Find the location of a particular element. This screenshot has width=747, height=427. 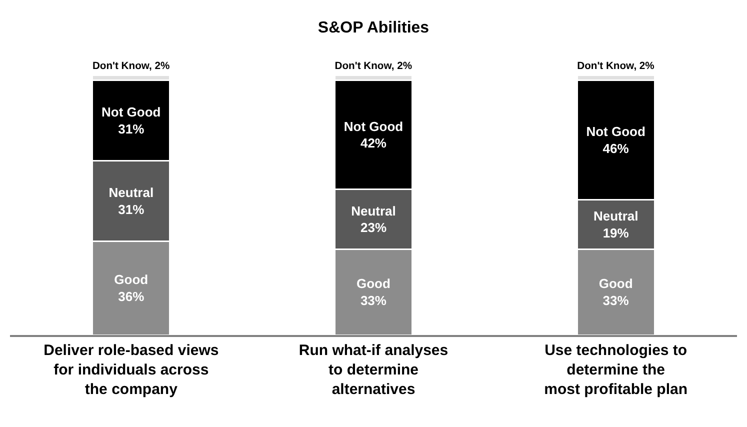

data-label: Not Good 46% is located at coordinates (616, 140).